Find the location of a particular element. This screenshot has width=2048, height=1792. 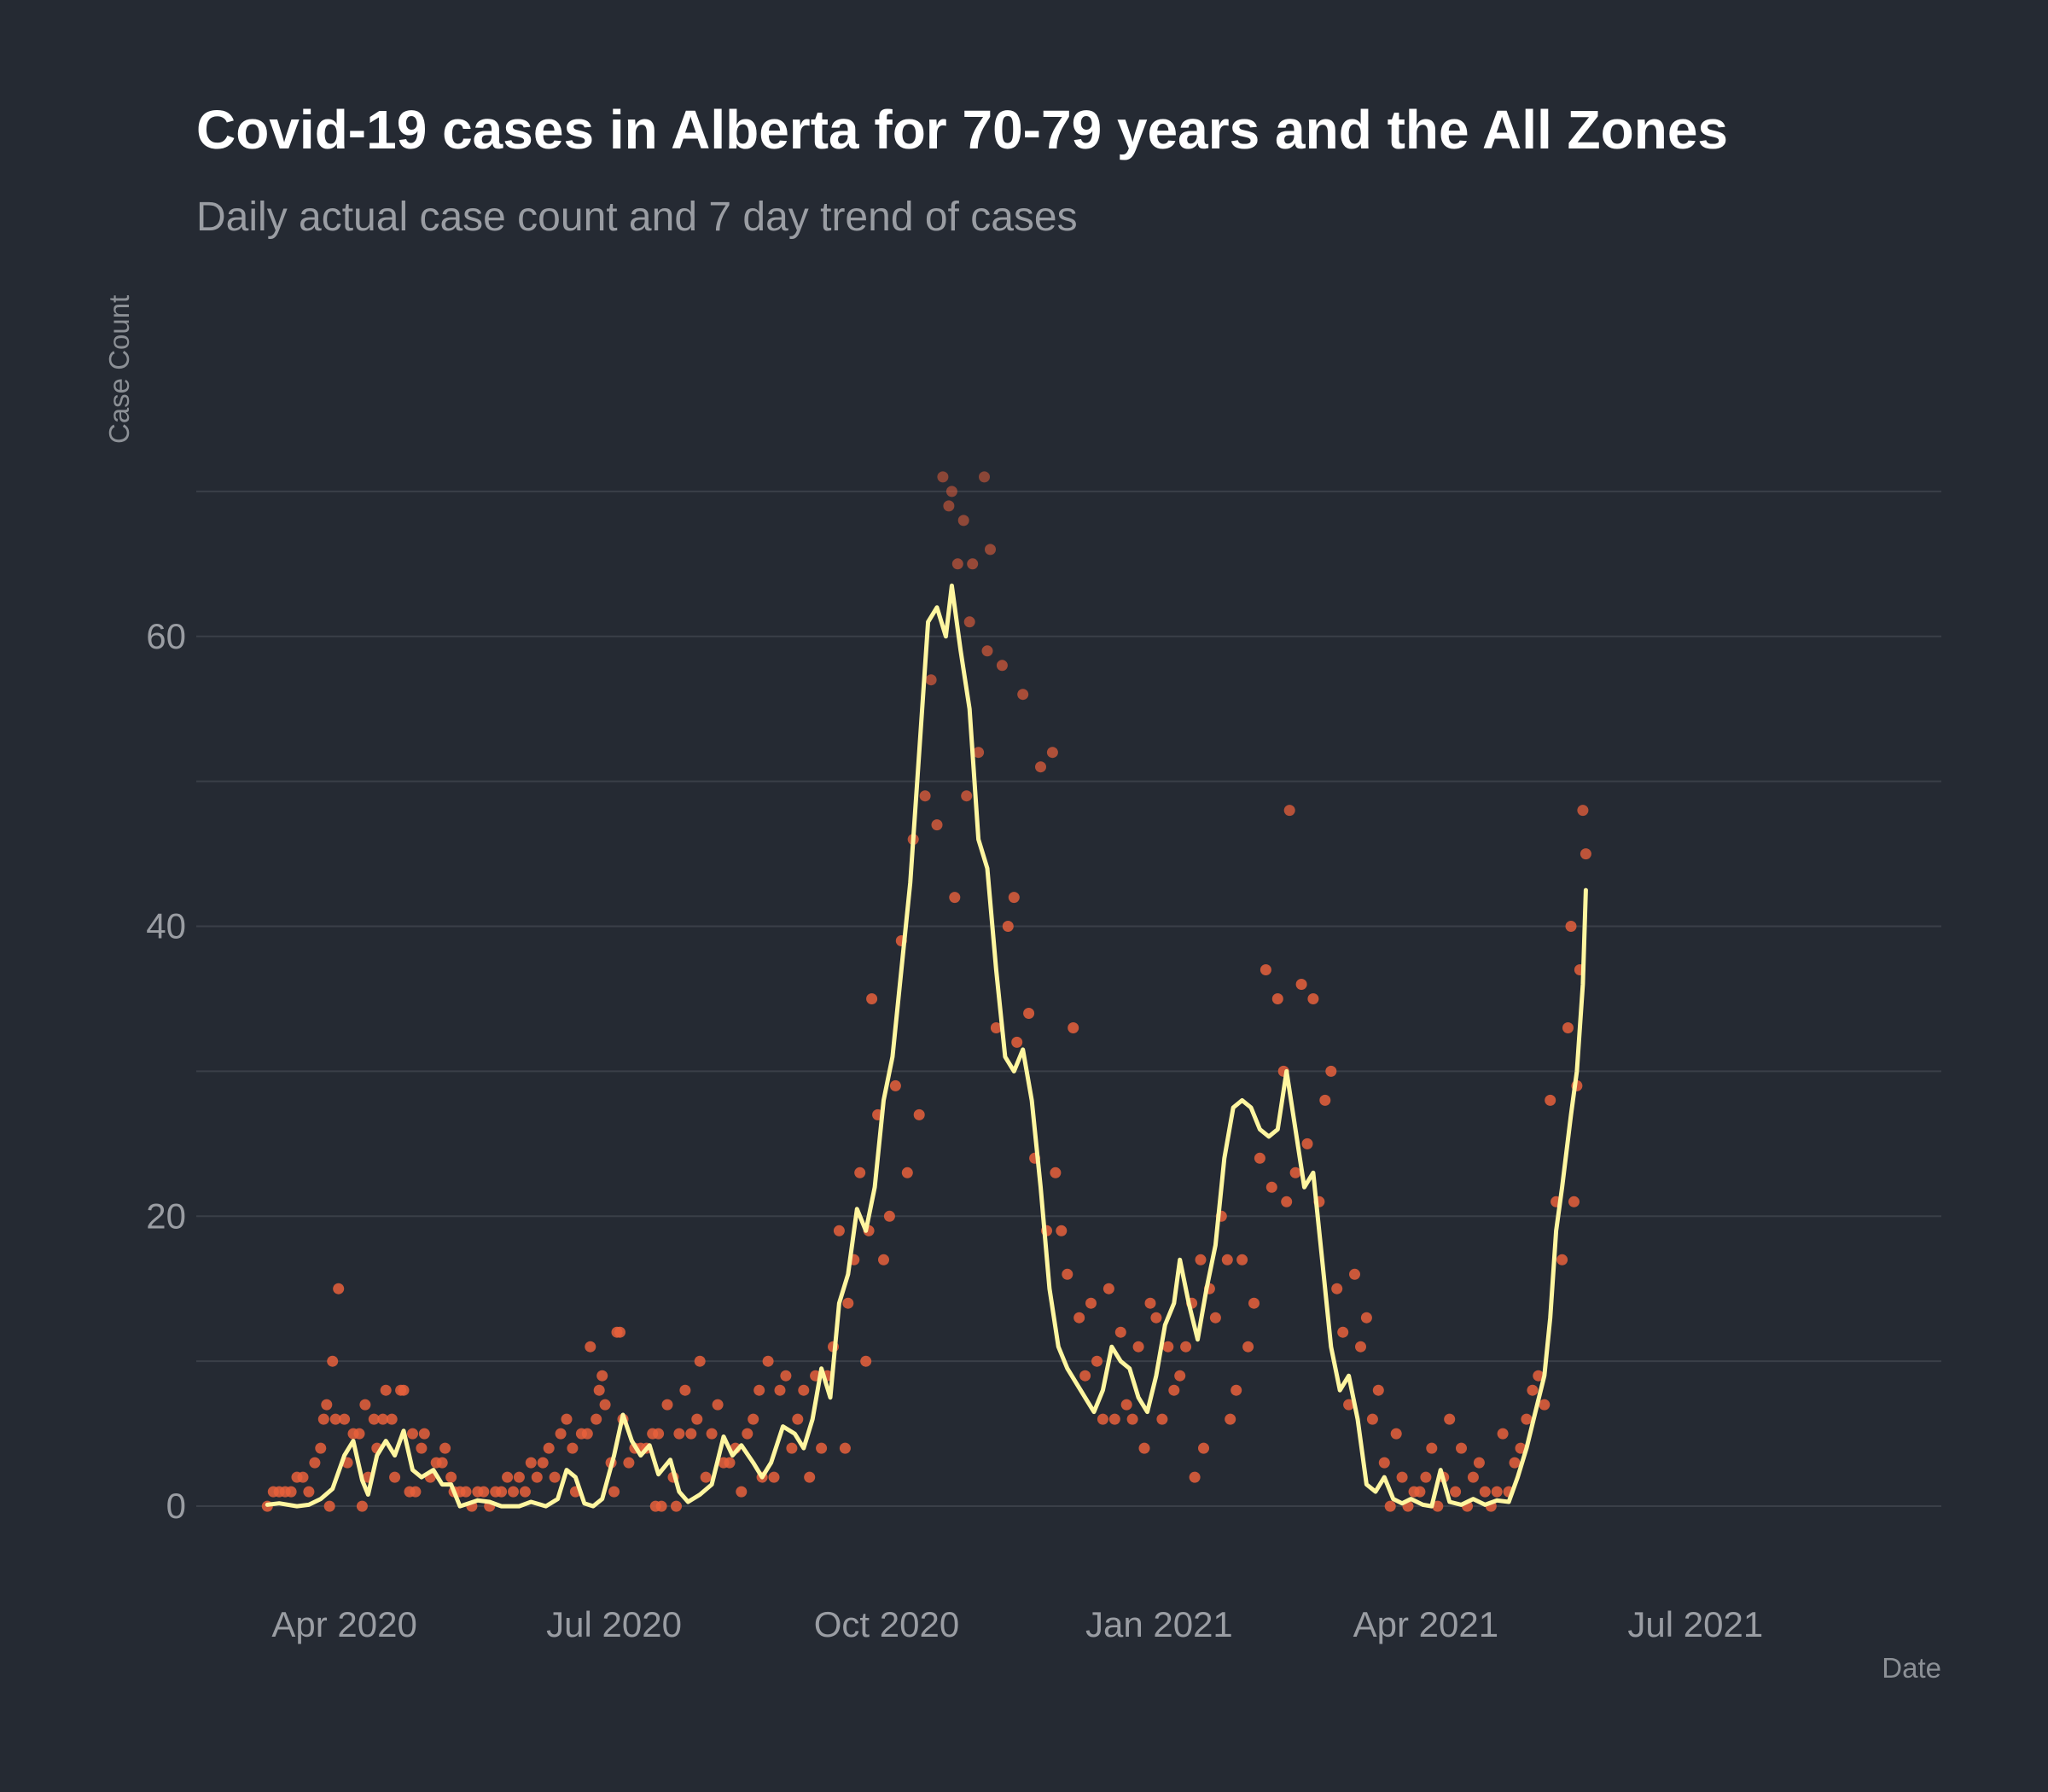

x-tick-label: Apr 2021 is located at coordinates (1425, 1624).